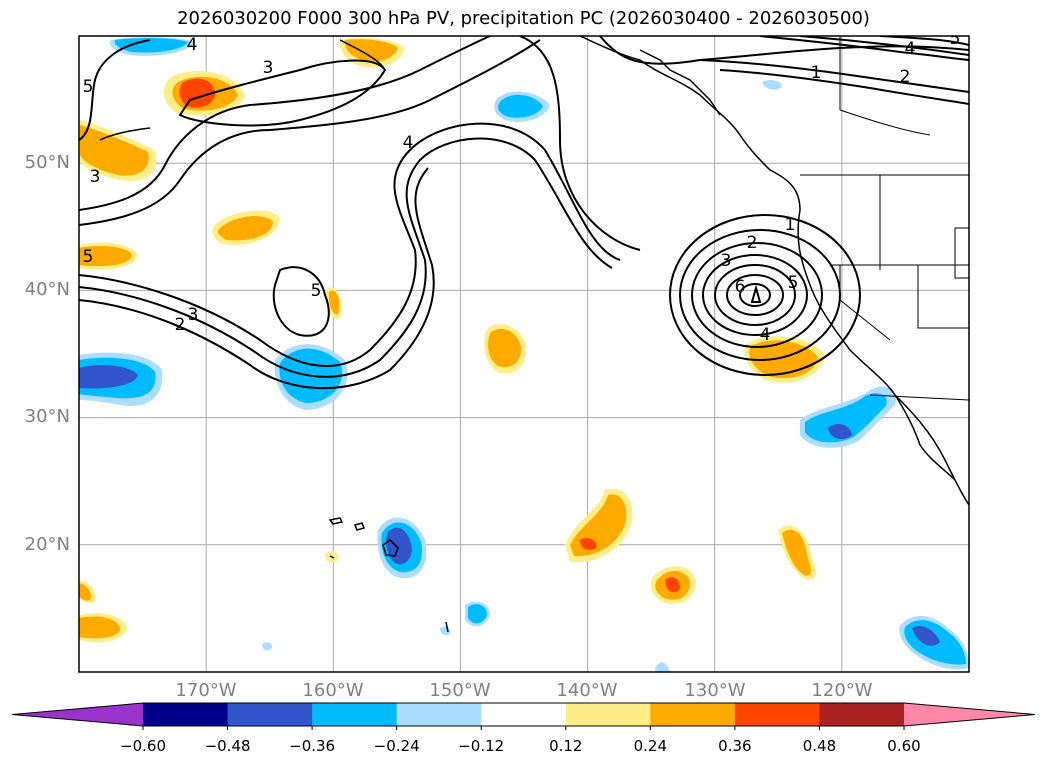 The height and width of the screenshot is (765, 1047). I want to click on lat-label-30n: 30°N, so click(47, 416).